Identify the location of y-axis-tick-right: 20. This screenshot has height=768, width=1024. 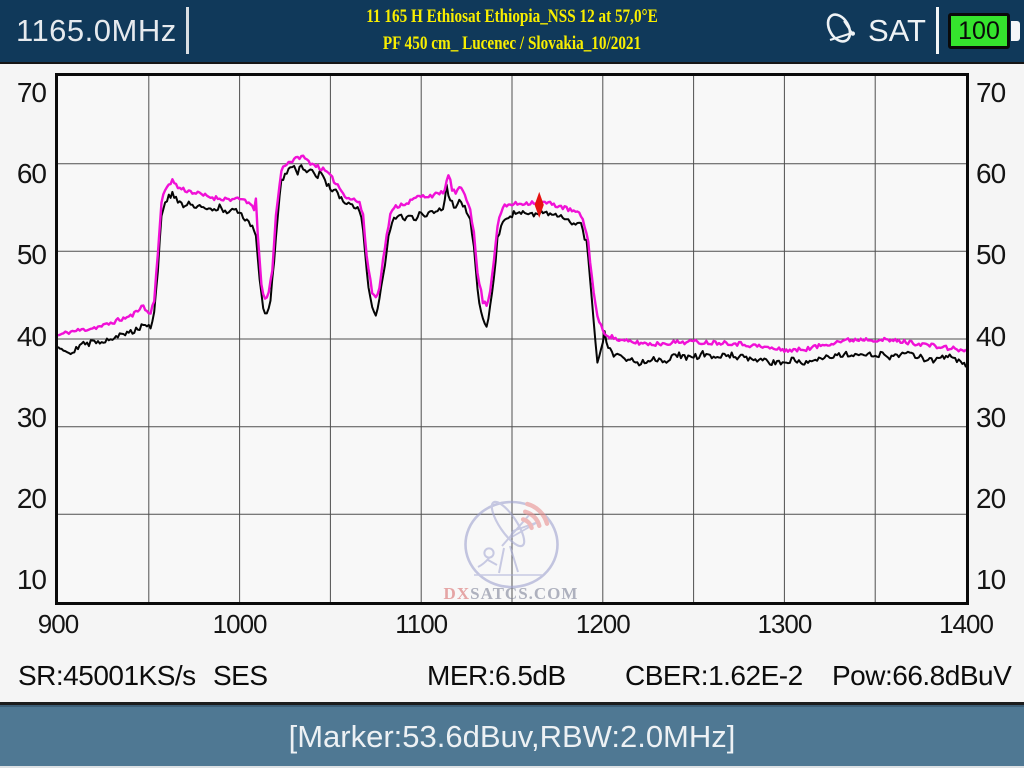
(991, 498).